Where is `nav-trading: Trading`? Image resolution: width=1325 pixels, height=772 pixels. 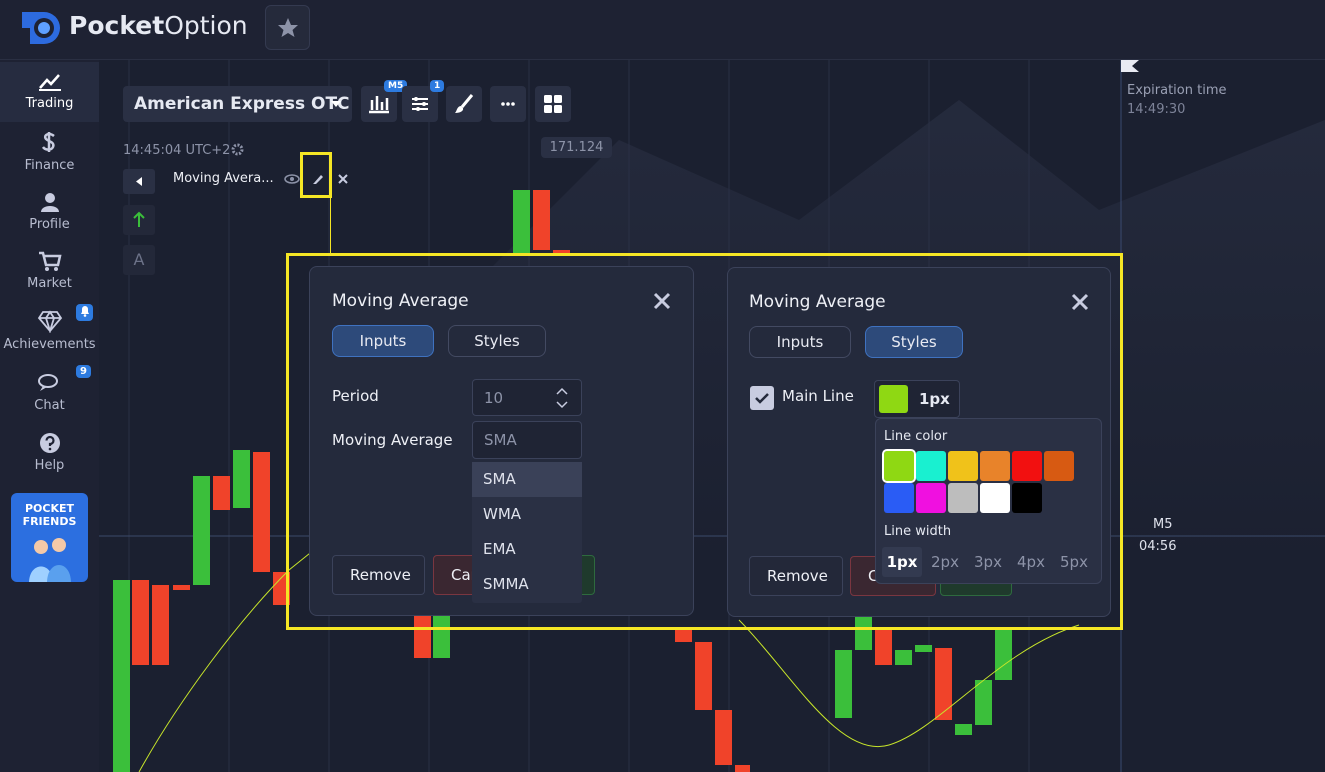 nav-trading: Trading is located at coordinates (49, 90).